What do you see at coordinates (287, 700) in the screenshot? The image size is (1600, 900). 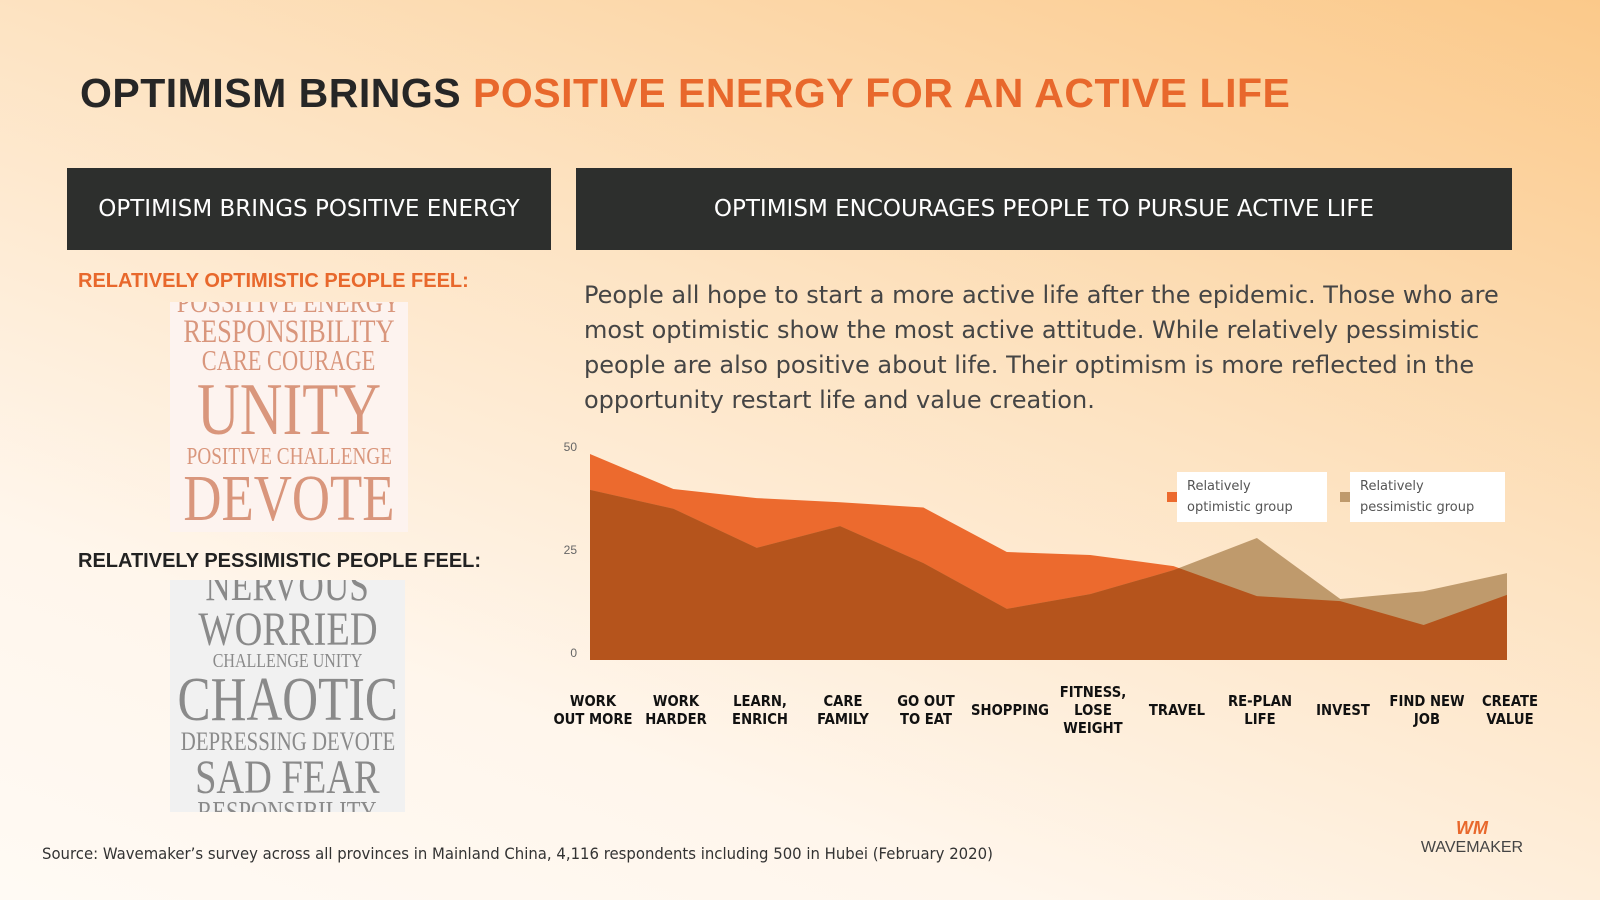 I see `cloud-word: CHAOTIC` at bounding box center [287, 700].